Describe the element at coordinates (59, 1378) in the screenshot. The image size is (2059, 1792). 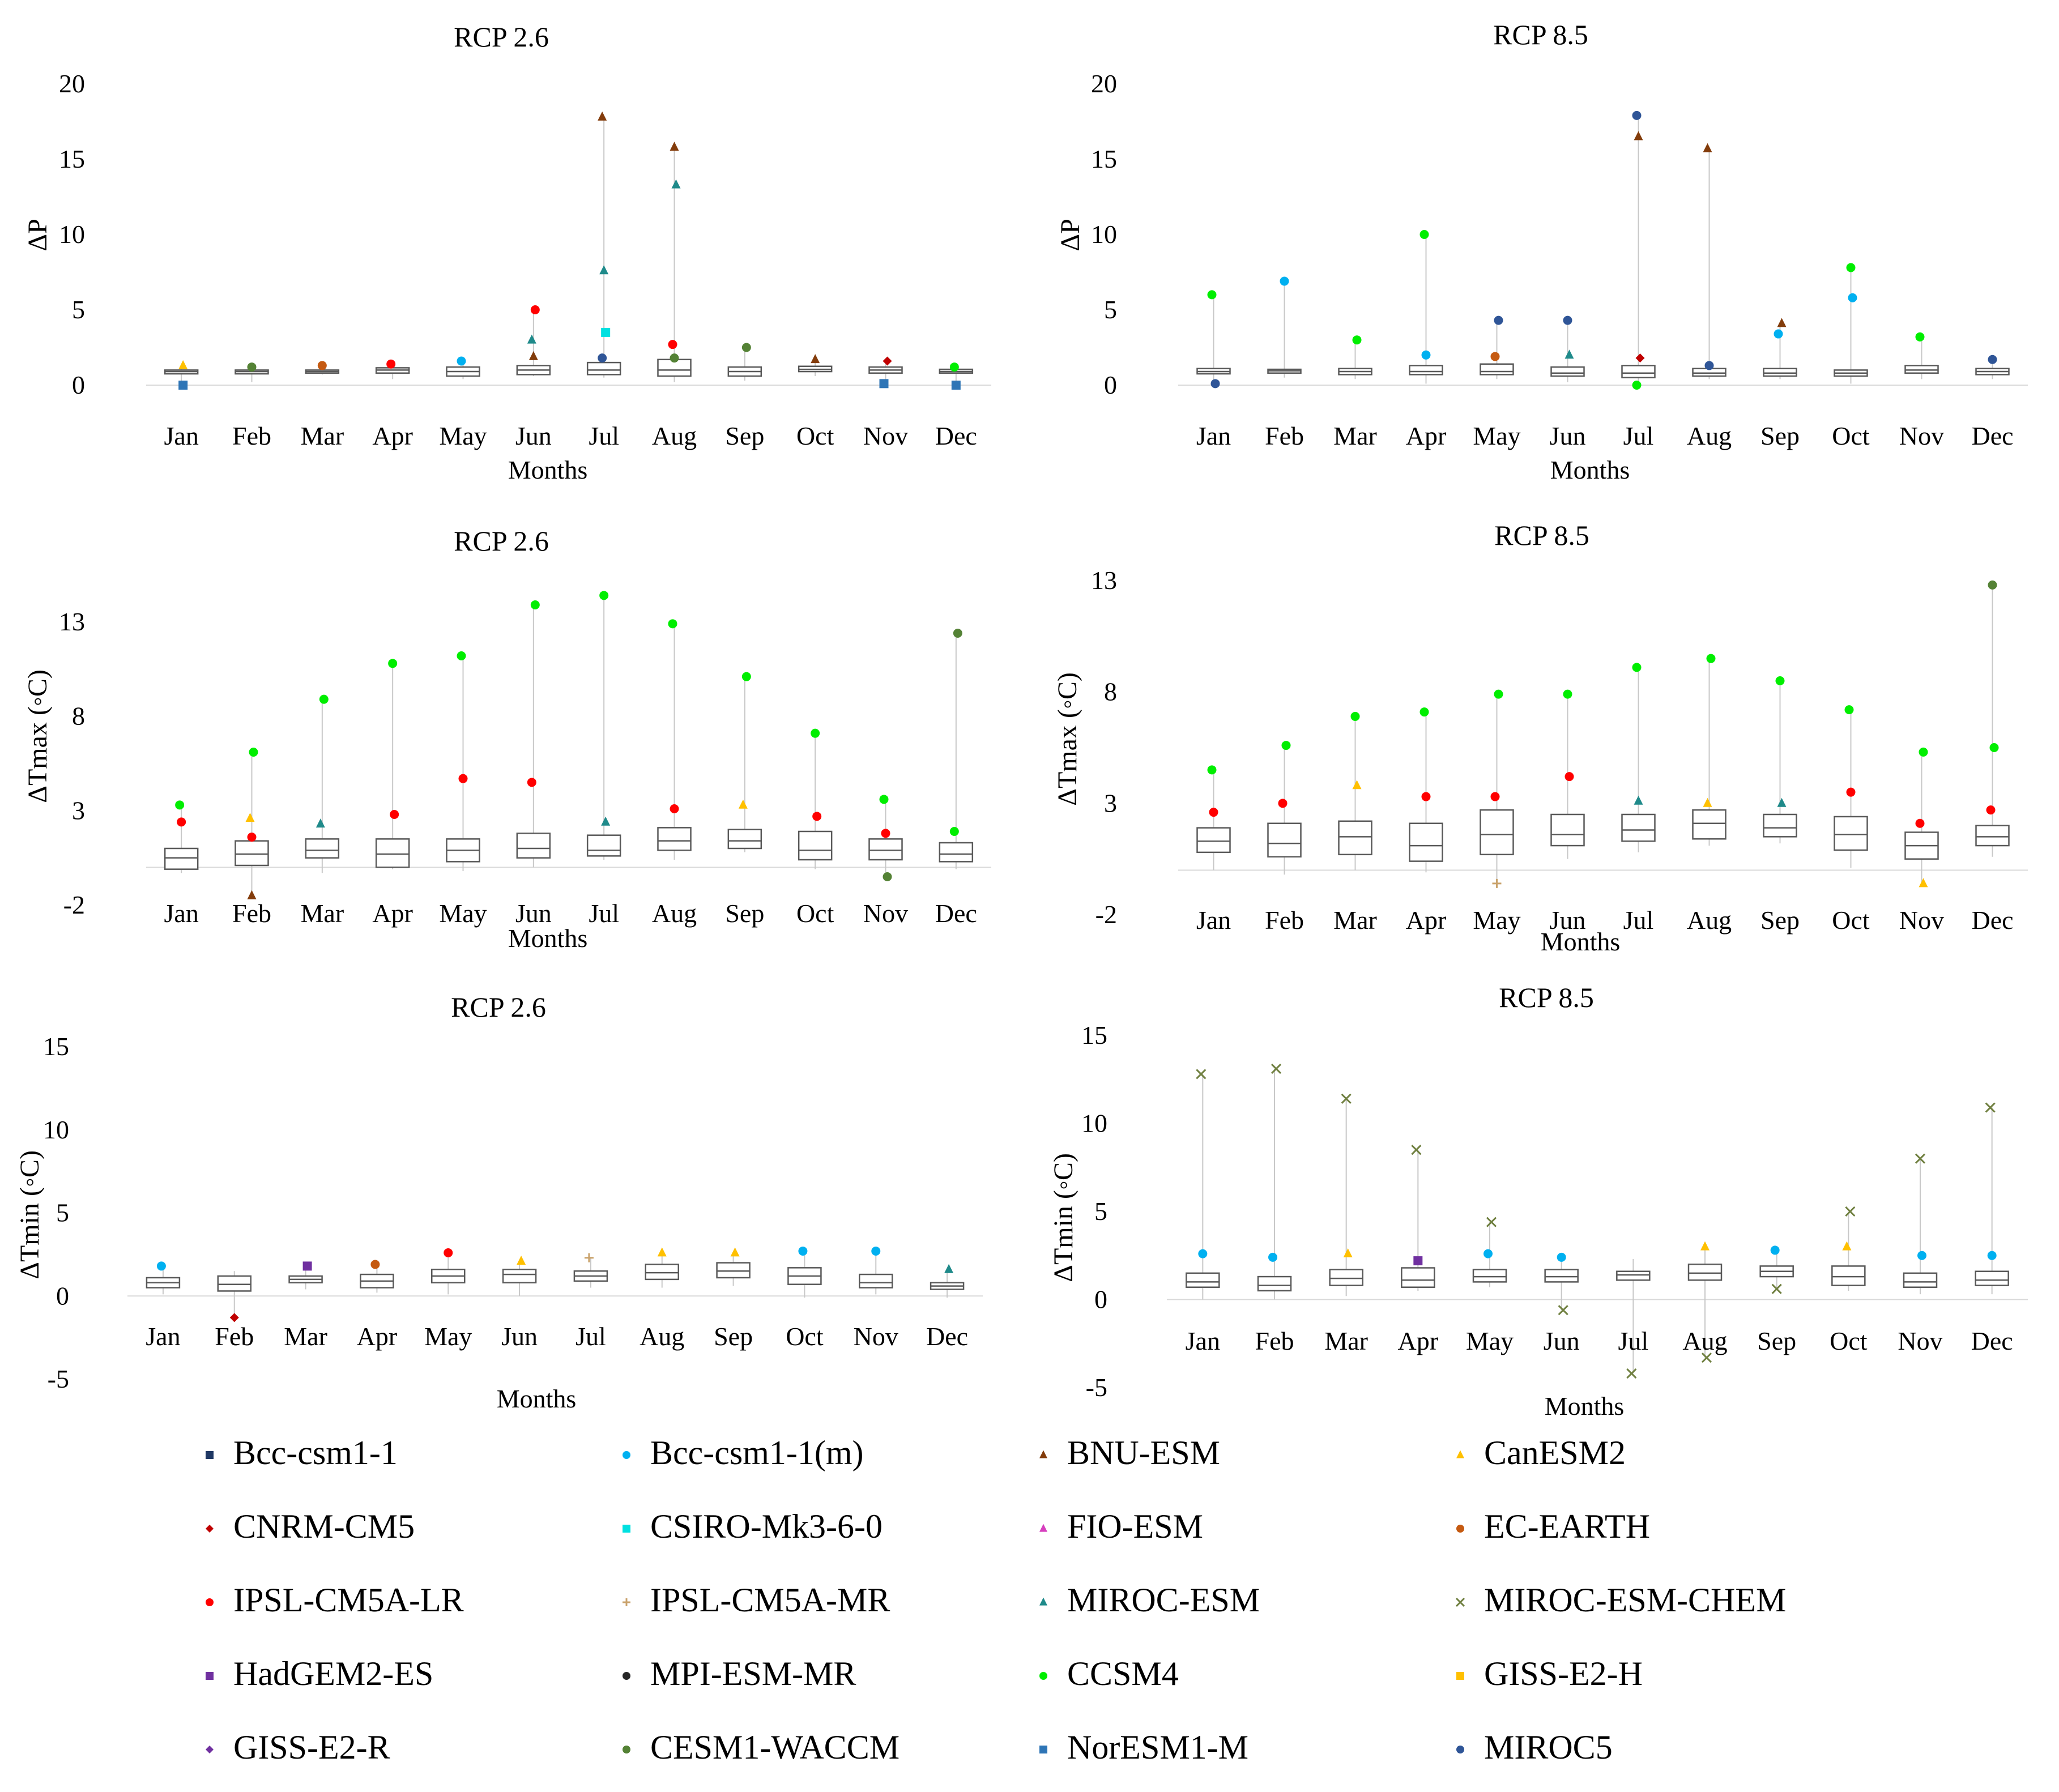
I see `y-tick-label: -5` at that location.